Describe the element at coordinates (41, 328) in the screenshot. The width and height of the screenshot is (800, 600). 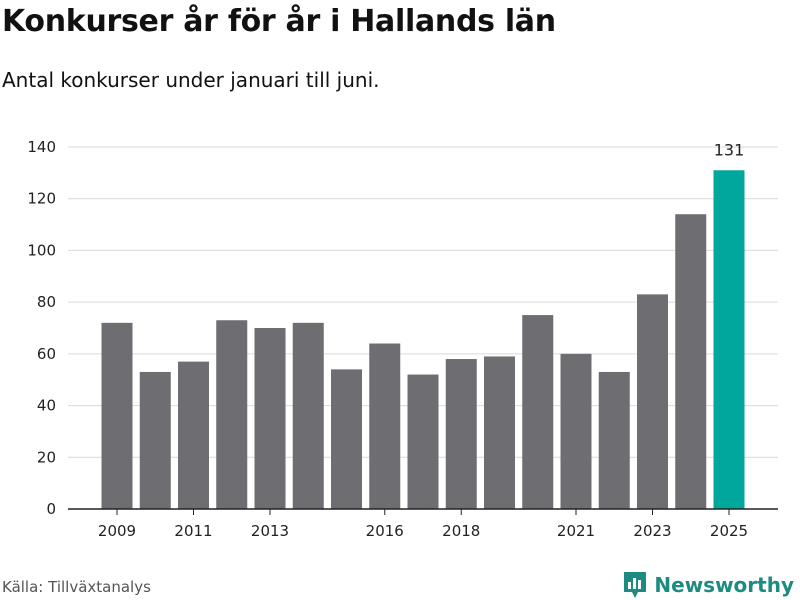
I see `y-axis-tick-labels: 0 20 40 60 80 100 120 140` at that location.